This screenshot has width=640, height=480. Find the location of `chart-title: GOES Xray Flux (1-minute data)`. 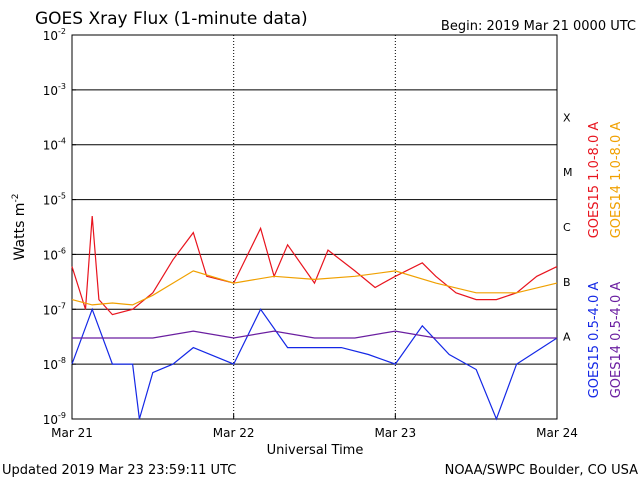

chart-title: GOES Xray Flux (1-minute data) is located at coordinates (171, 19).